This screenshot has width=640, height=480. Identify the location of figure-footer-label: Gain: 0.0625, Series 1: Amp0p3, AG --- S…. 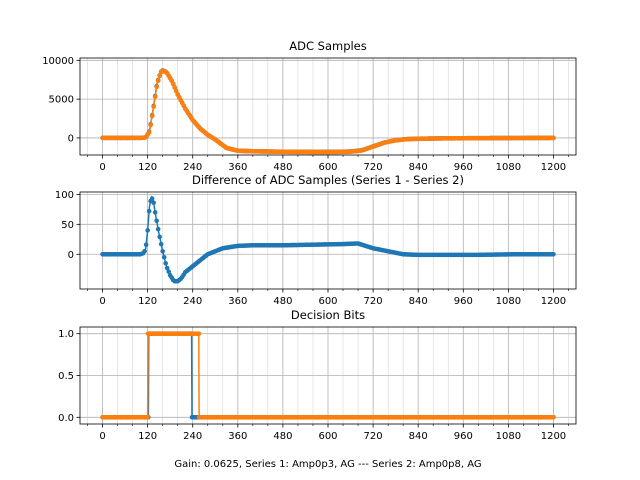
(327, 464).